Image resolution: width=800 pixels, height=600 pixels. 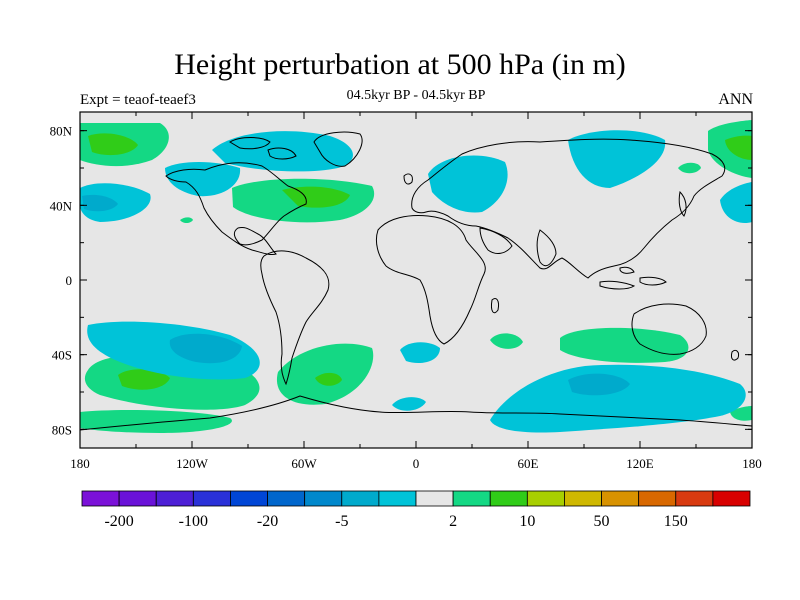 I want to click on neg-greenland, so click(x=282, y=151).